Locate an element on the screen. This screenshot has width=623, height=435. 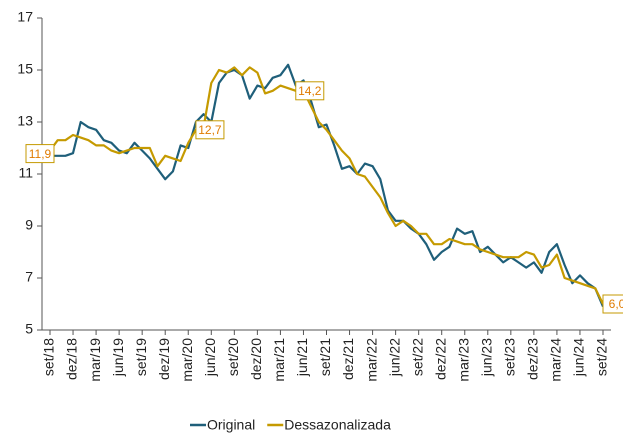
x-tick-label: mar/21 is located at coordinates (279, 360).